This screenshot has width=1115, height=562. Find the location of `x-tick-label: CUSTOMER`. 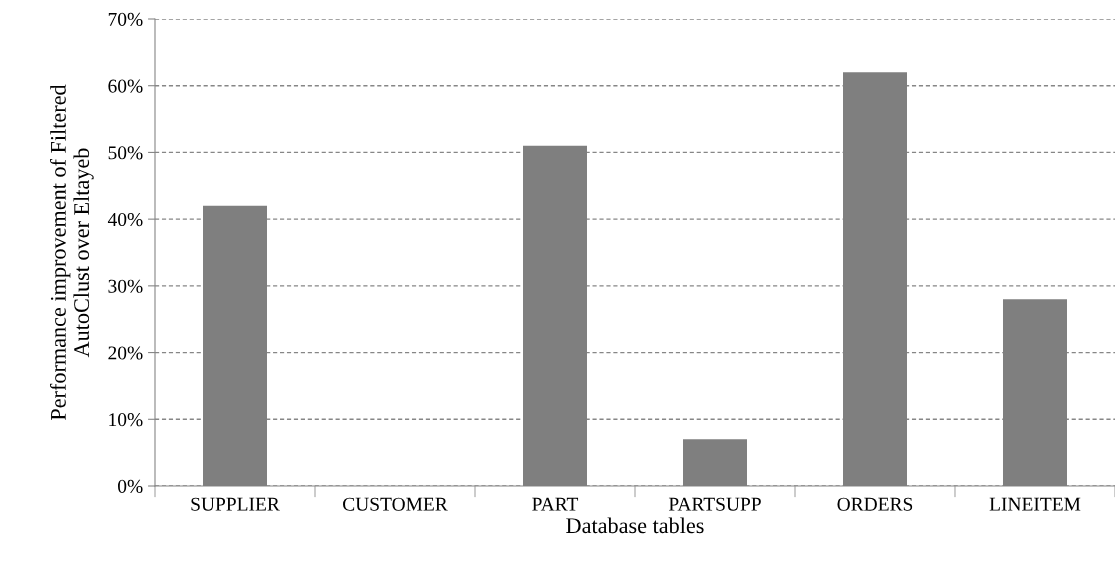

x-tick-label: CUSTOMER is located at coordinates (395, 504).